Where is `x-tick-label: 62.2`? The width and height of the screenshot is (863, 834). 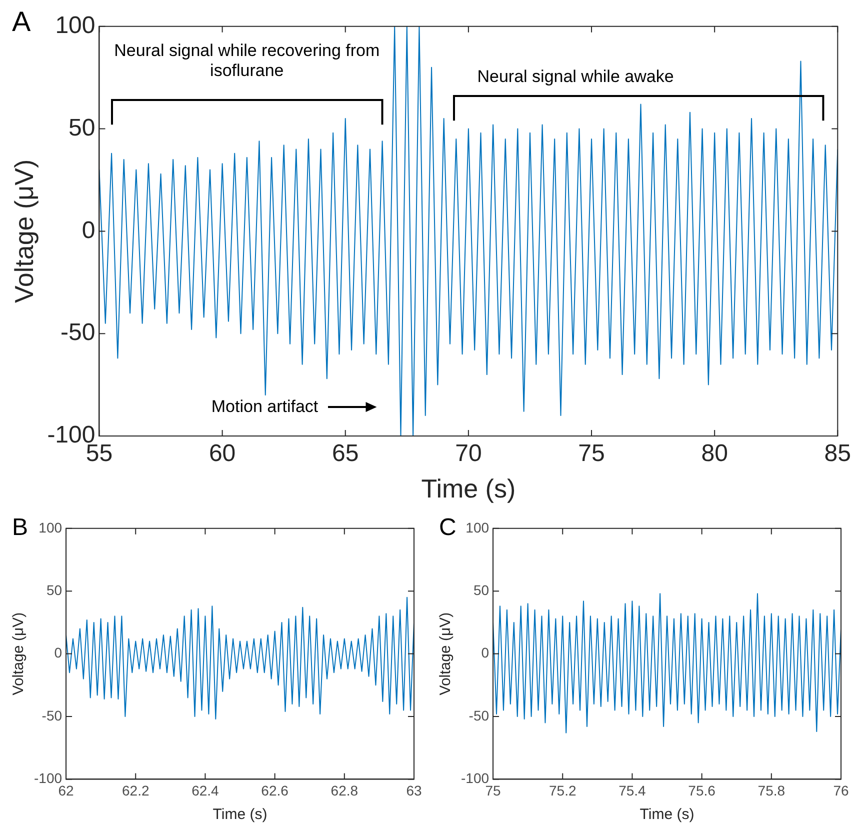
x-tick-label: 62.2 is located at coordinates (136, 790).